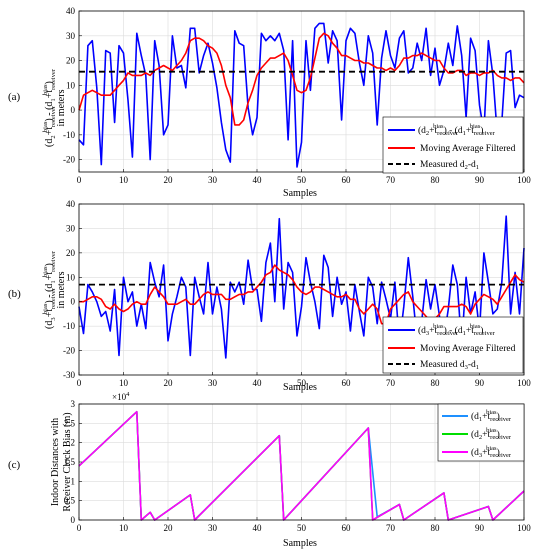  I want to click on panel-b-ytick-label-4: 10, so click(71, 277).